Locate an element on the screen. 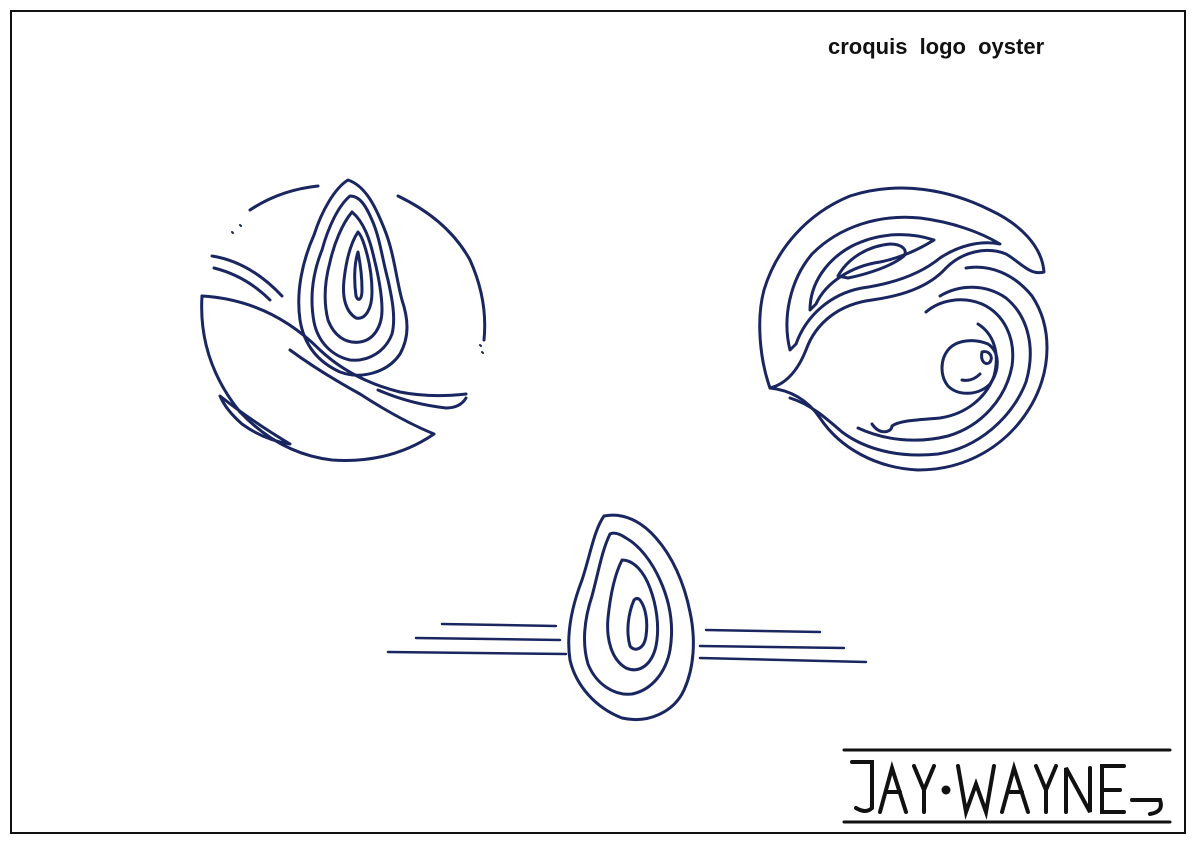  circle-outline-right is located at coordinates (441, 268).